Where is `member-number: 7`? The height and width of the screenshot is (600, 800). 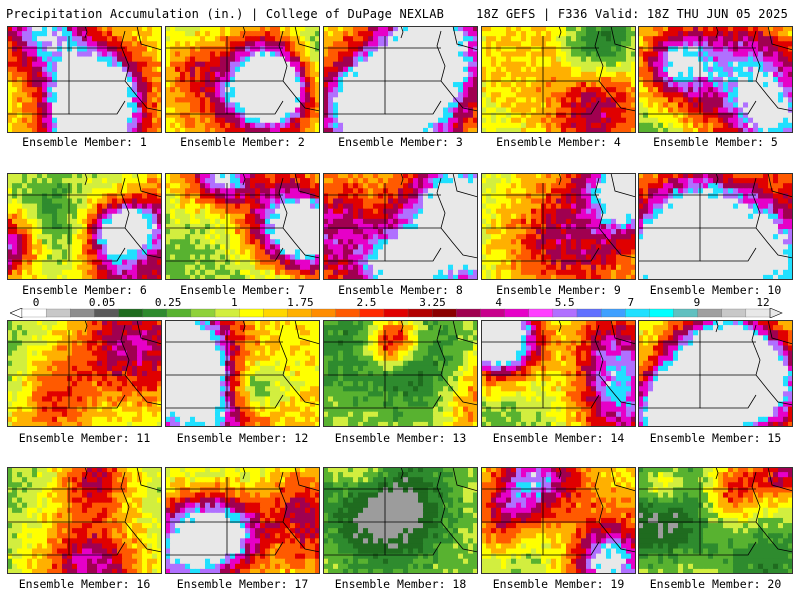
member-number: 7 is located at coordinates (301, 290).